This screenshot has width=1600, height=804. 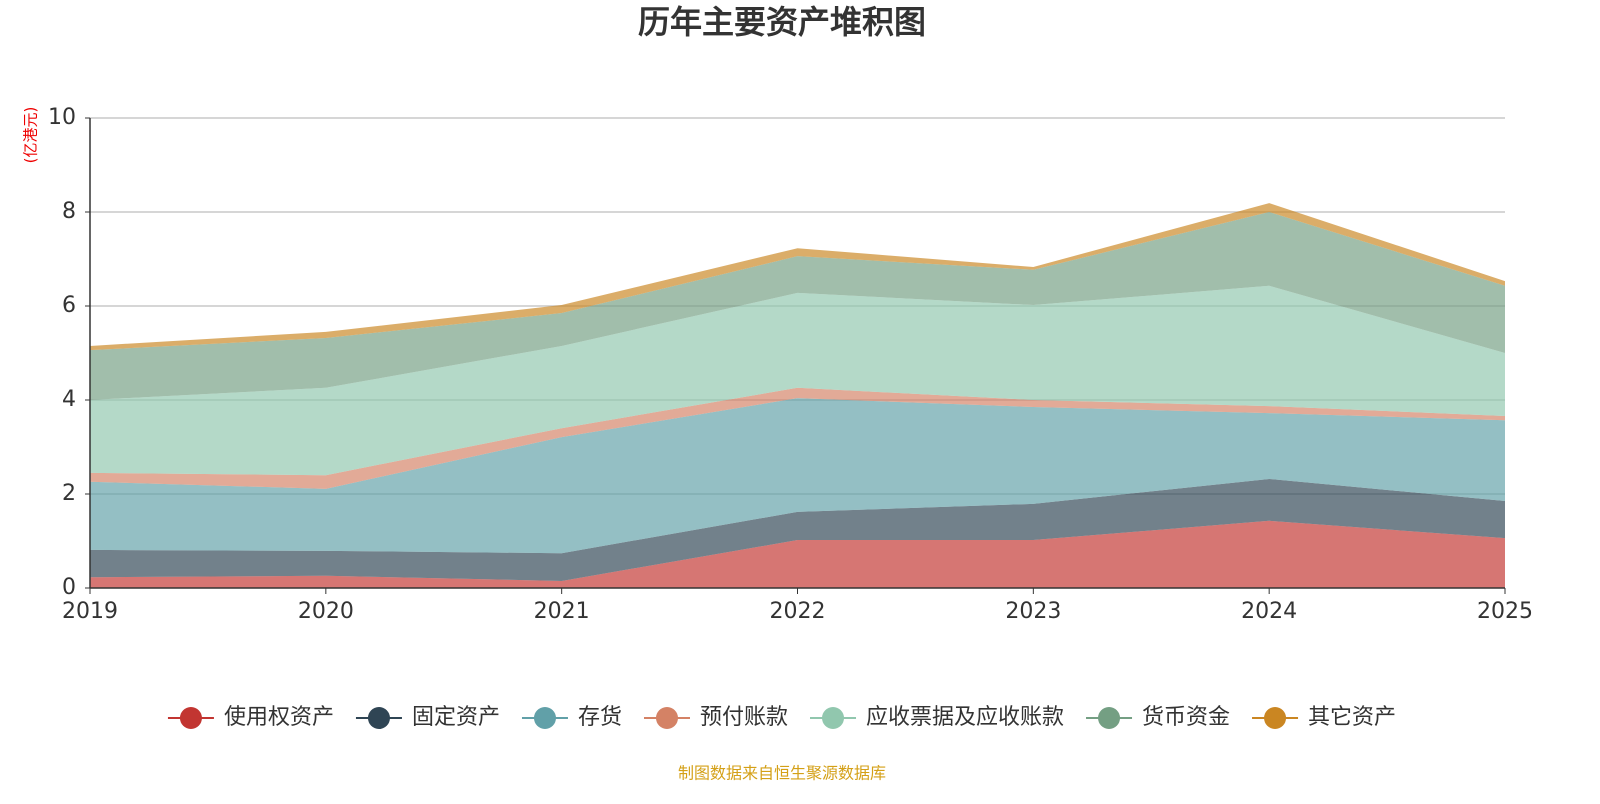 I want to click on y-tick-label: 10, so click(x=62, y=117).